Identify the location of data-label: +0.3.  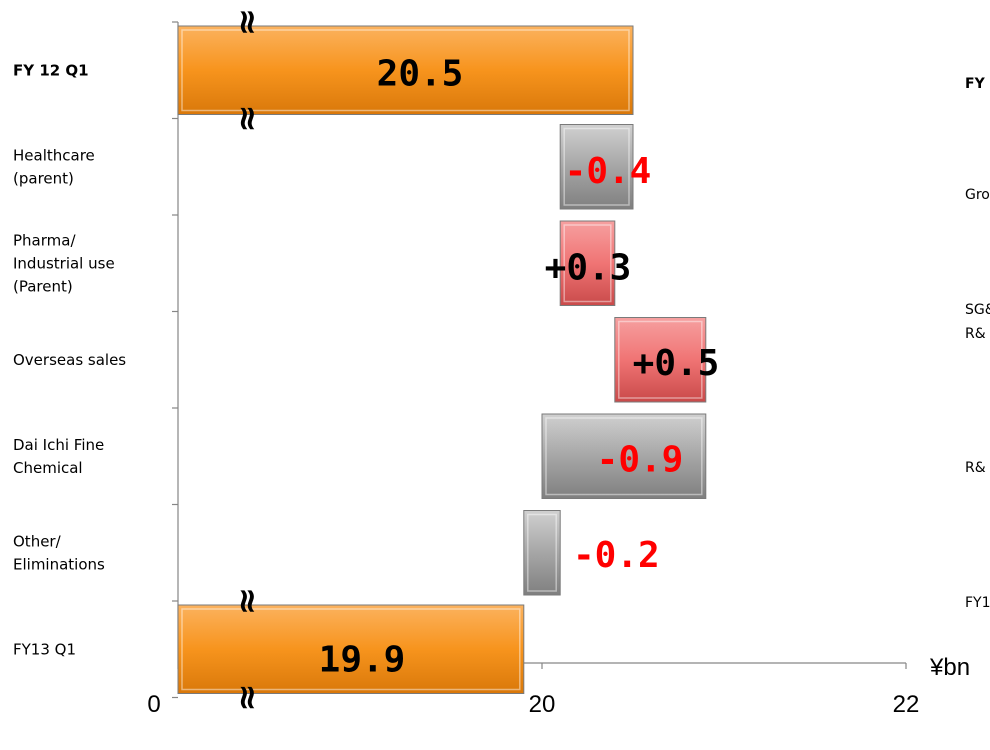
(588, 267).